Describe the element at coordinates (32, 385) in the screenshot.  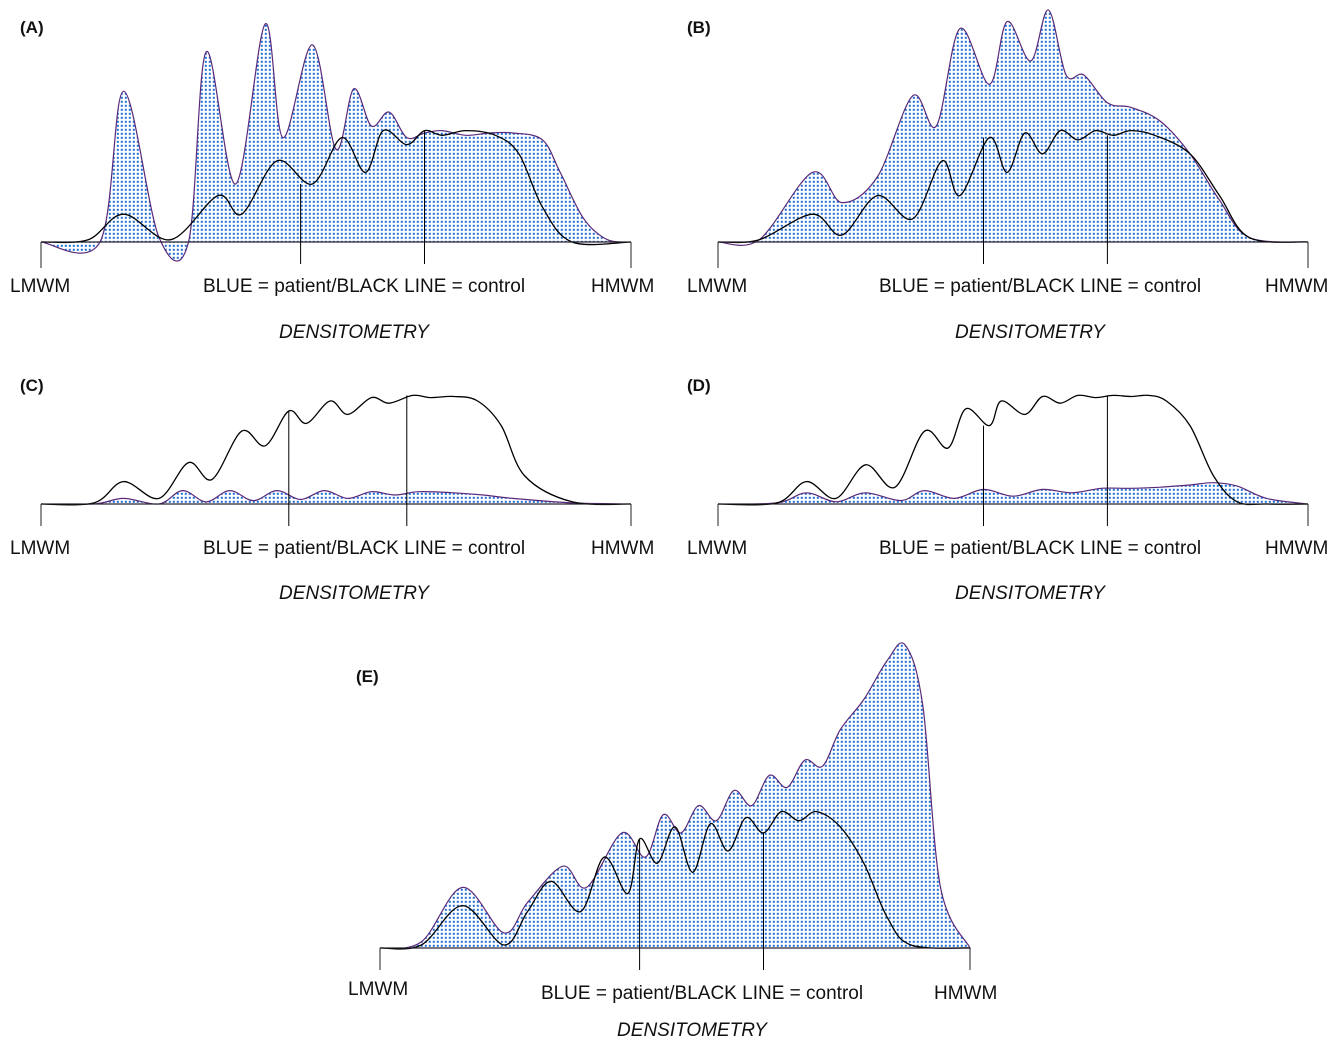
I see `panel-label: (C)` at that location.